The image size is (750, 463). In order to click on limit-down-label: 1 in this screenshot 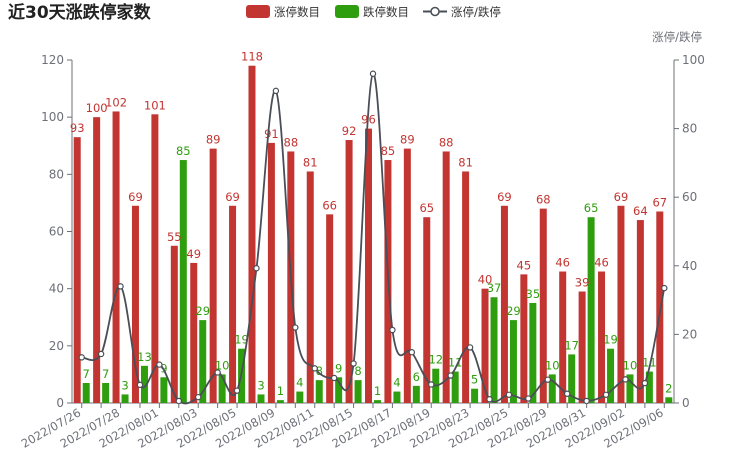, I will do `click(377, 391)`.